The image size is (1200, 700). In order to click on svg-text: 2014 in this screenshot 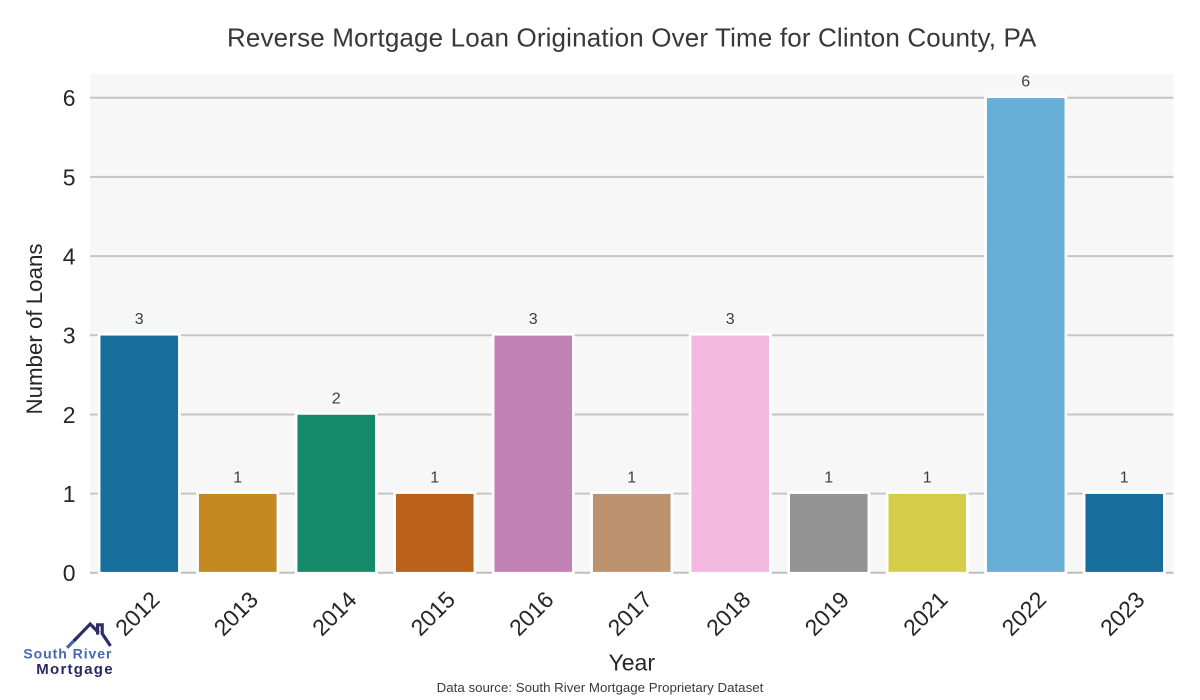, I will do `click(334, 613)`.